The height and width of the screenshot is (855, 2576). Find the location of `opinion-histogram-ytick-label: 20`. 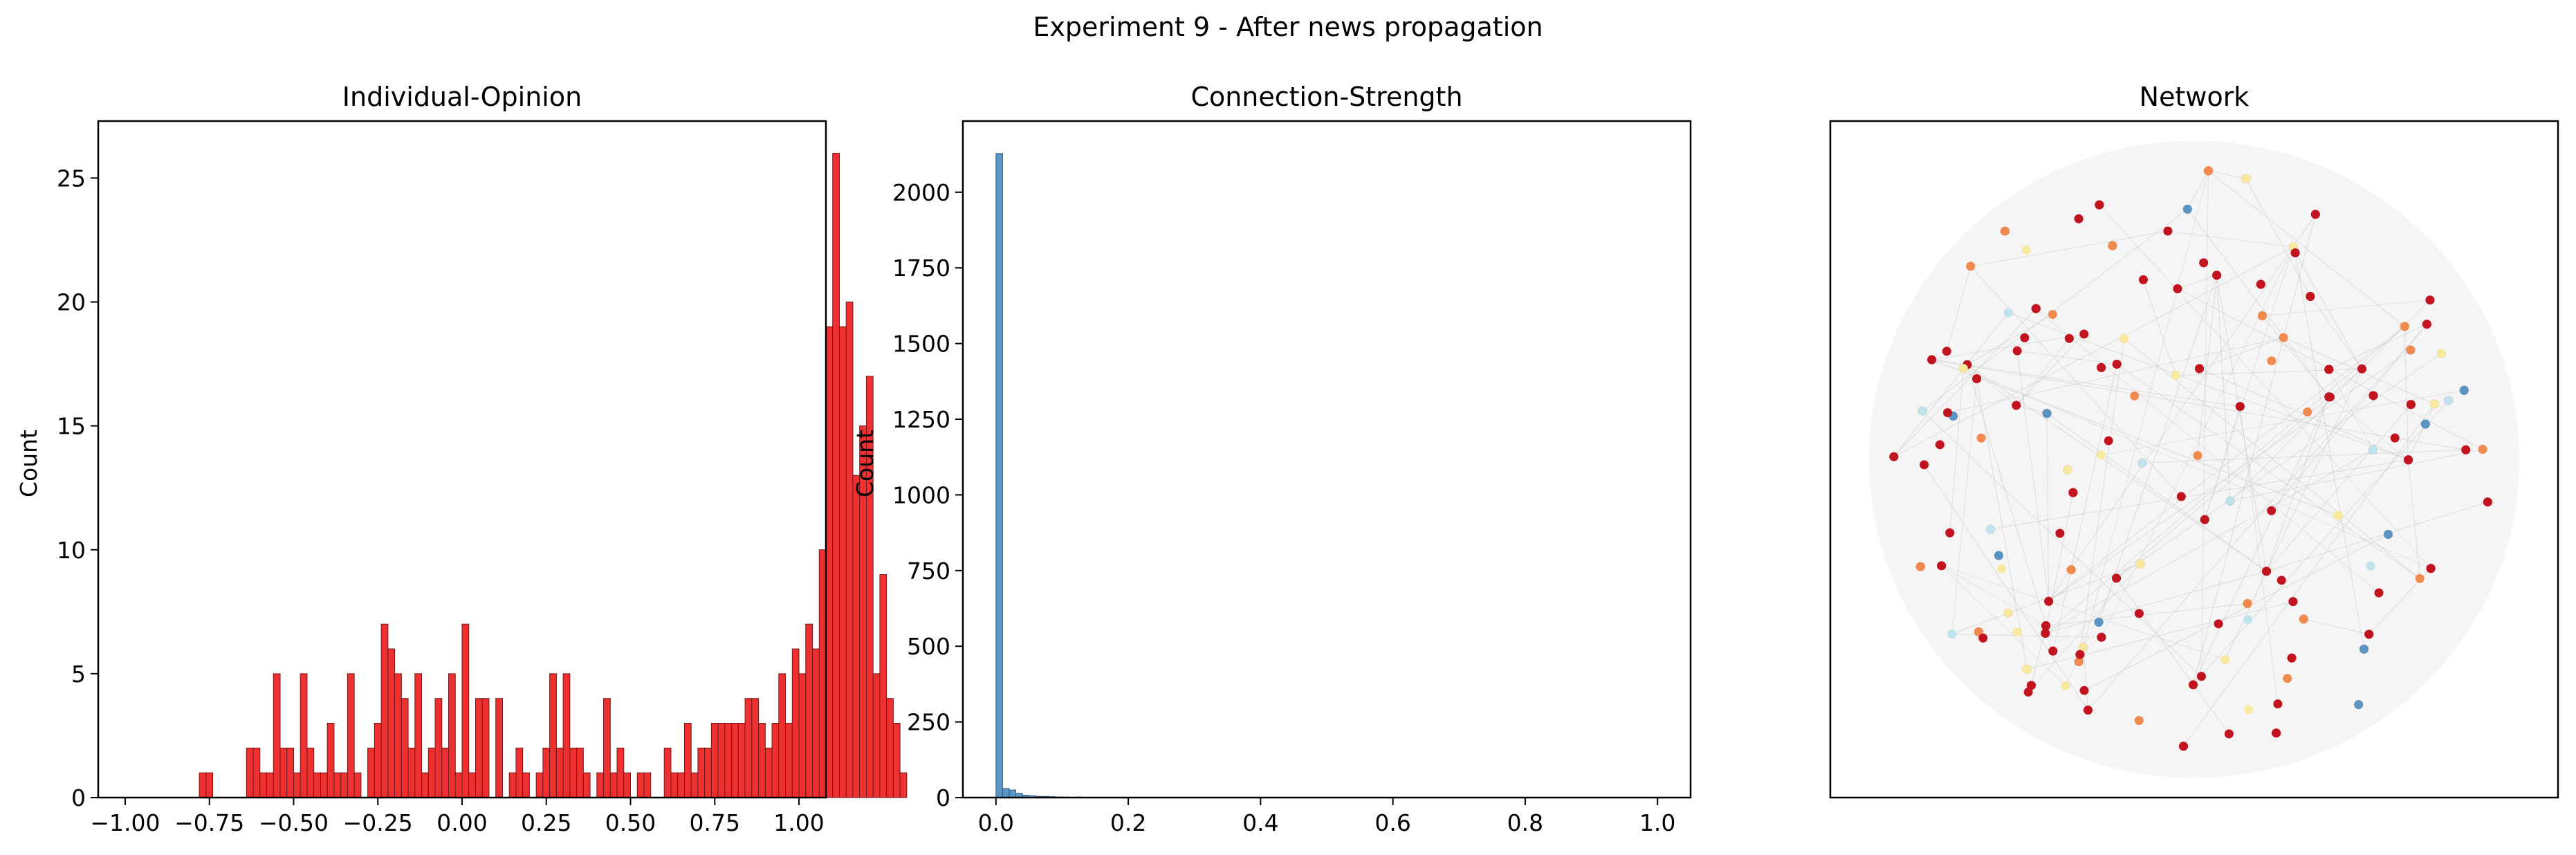

opinion-histogram-ytick-label: 20 is located at coordinates (71, 303).